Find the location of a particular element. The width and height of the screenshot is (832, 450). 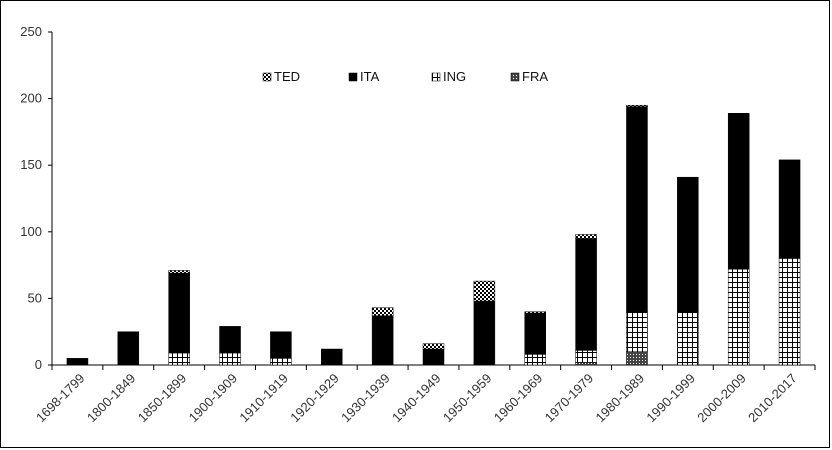

x-tick-label: 2010-2017 is located at coordinates (772, 398).